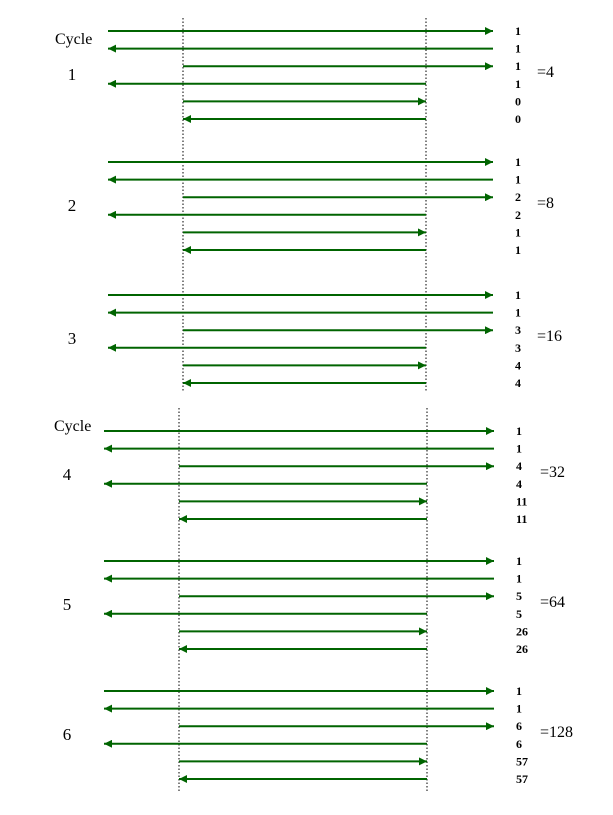 This screenshot has height=815, width=613. Describe the element at coordinates (67, 604) in the screenshot. I see `cycle-number: 5` at that location.